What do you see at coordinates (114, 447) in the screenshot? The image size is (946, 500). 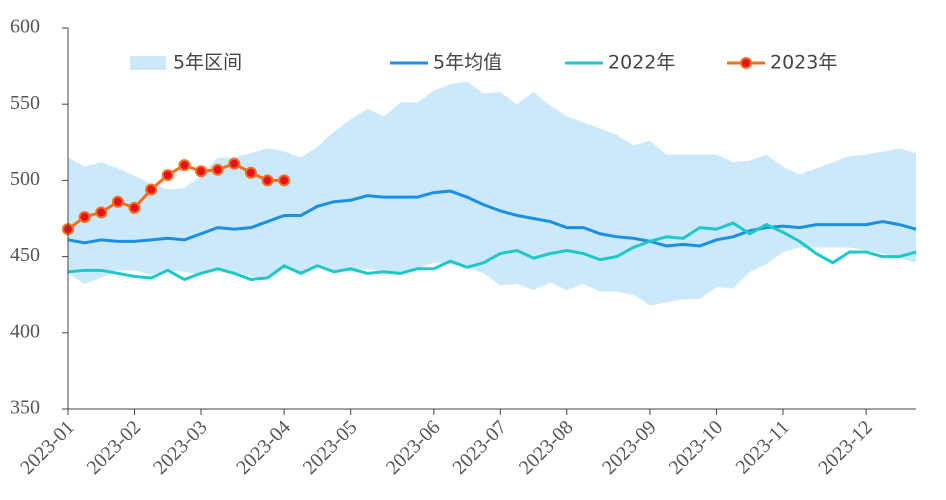 I see `x-tick-label: 2023-02` at bounding box center [114, 447].